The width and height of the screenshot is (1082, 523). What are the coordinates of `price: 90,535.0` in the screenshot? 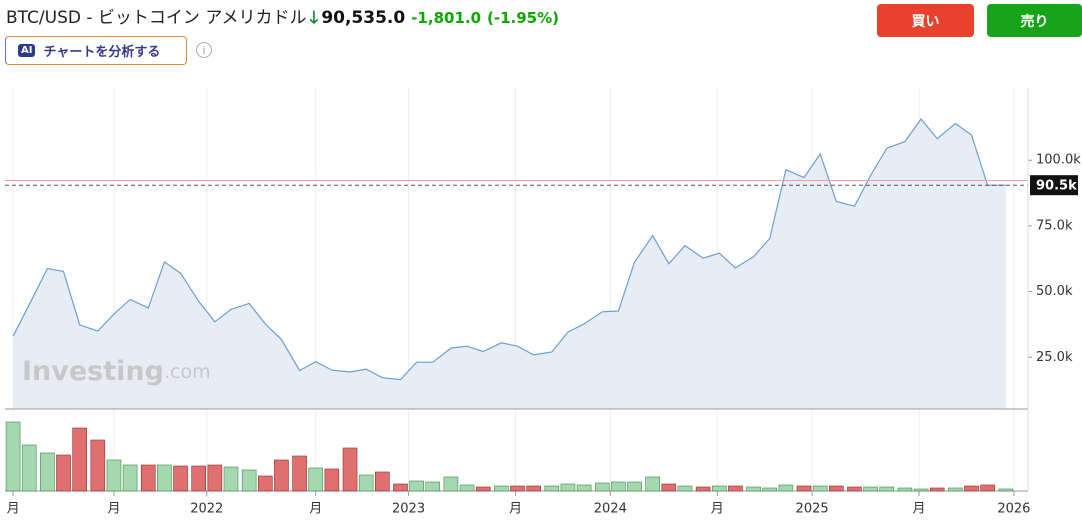 It's located at (363, 18).